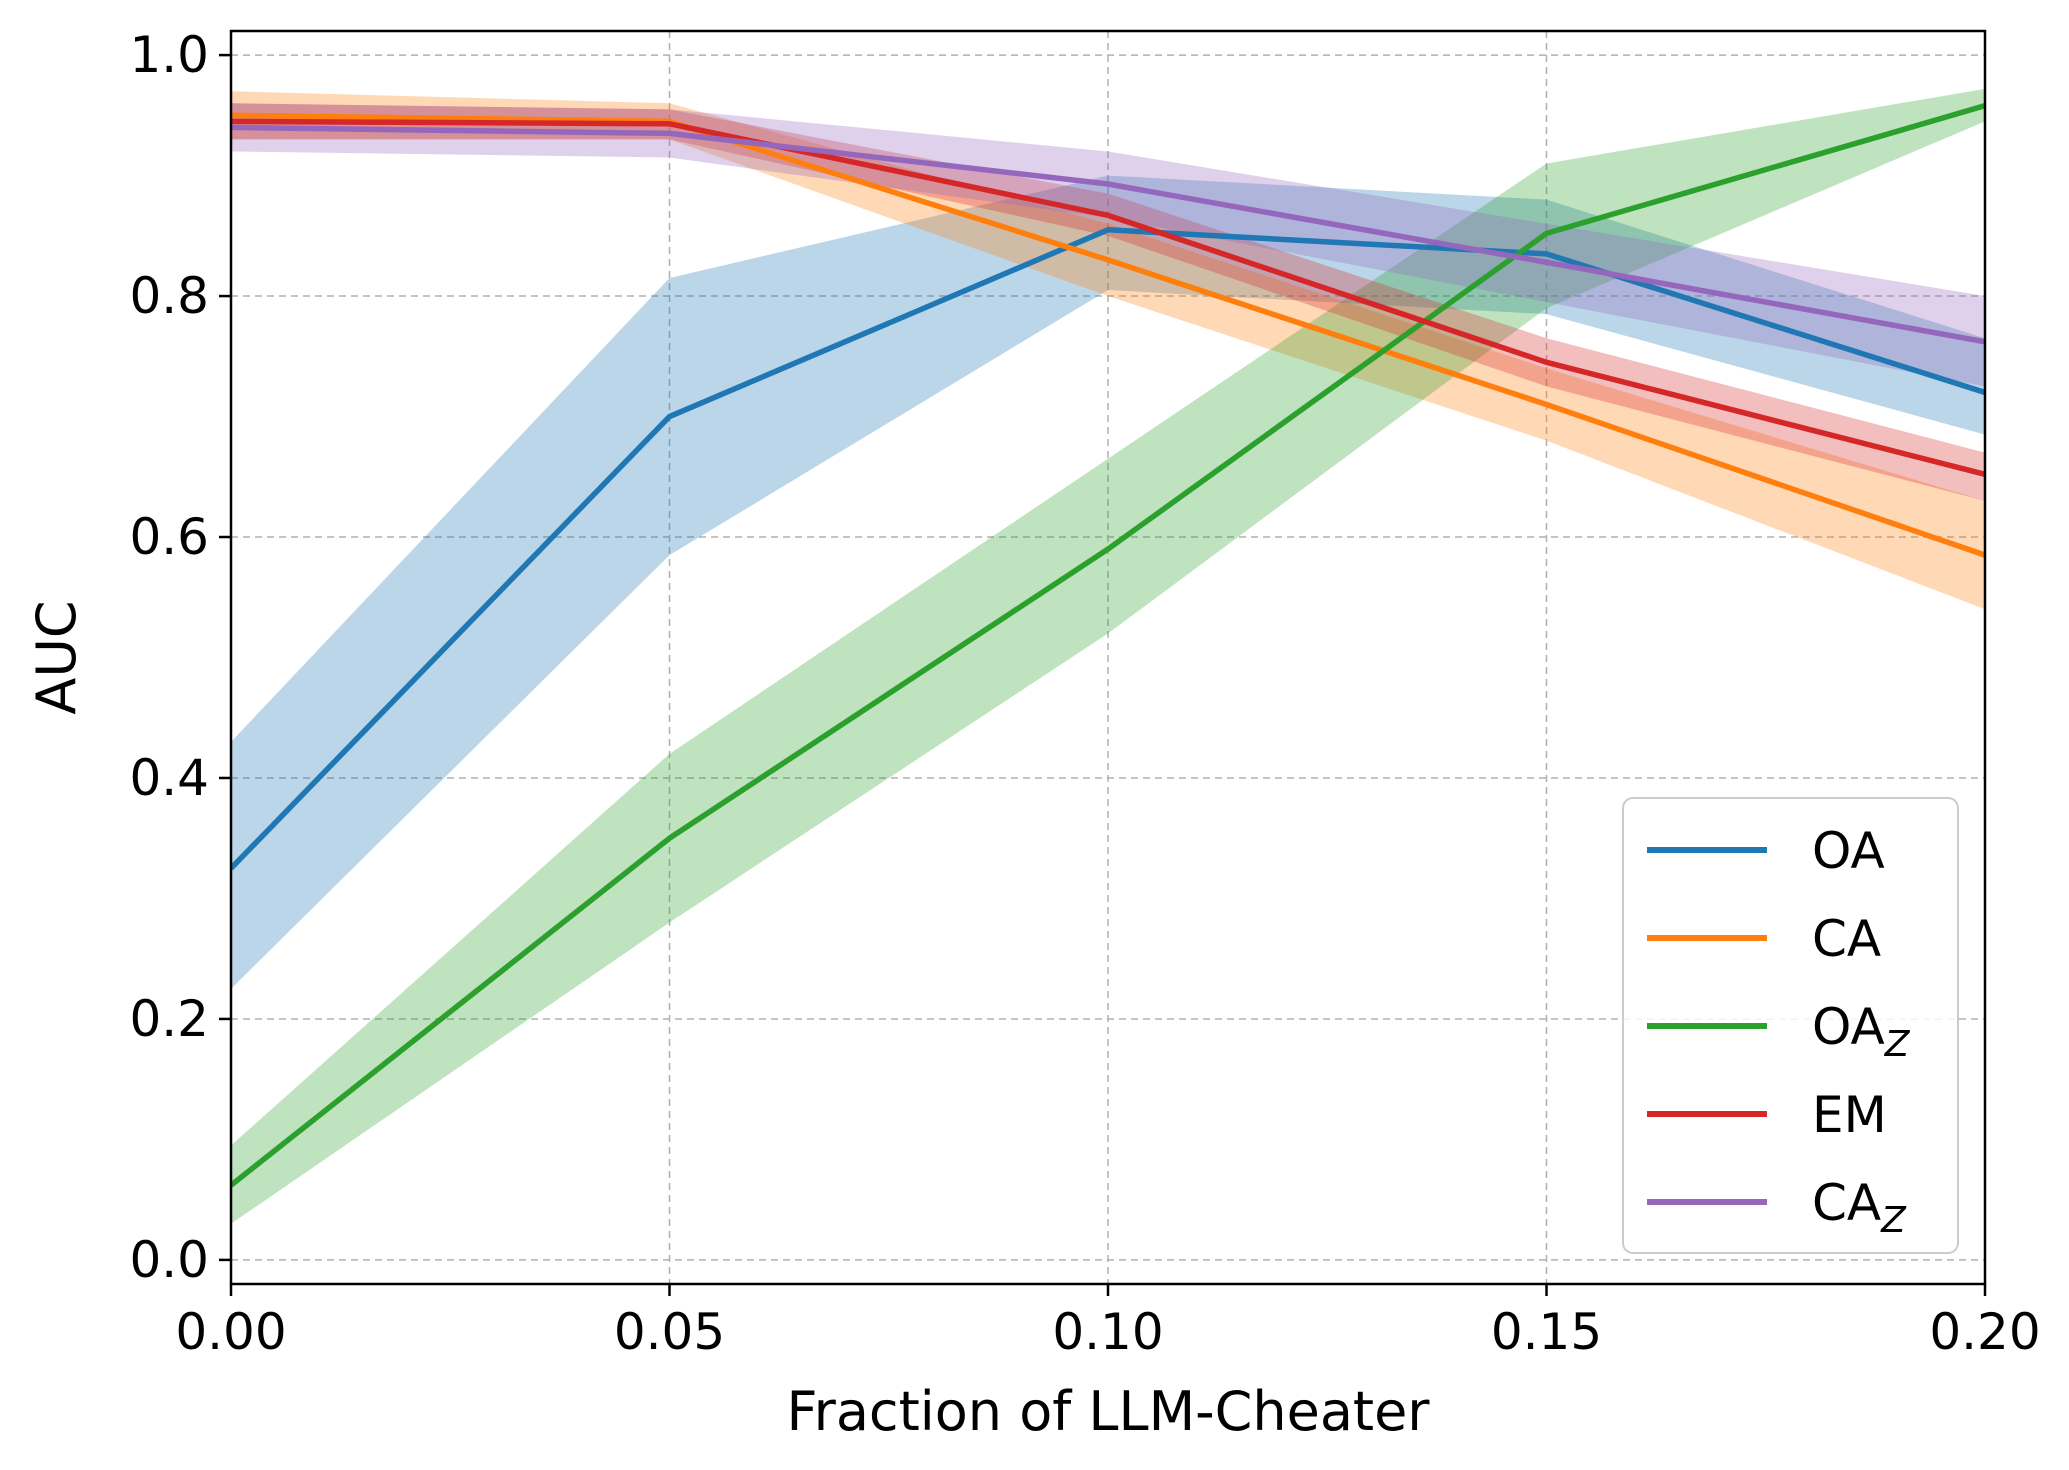 The image size is (2069, 1470). I want to click on x-axis-label: Fraction of LLM-Cheater, so click(1108, 1411).